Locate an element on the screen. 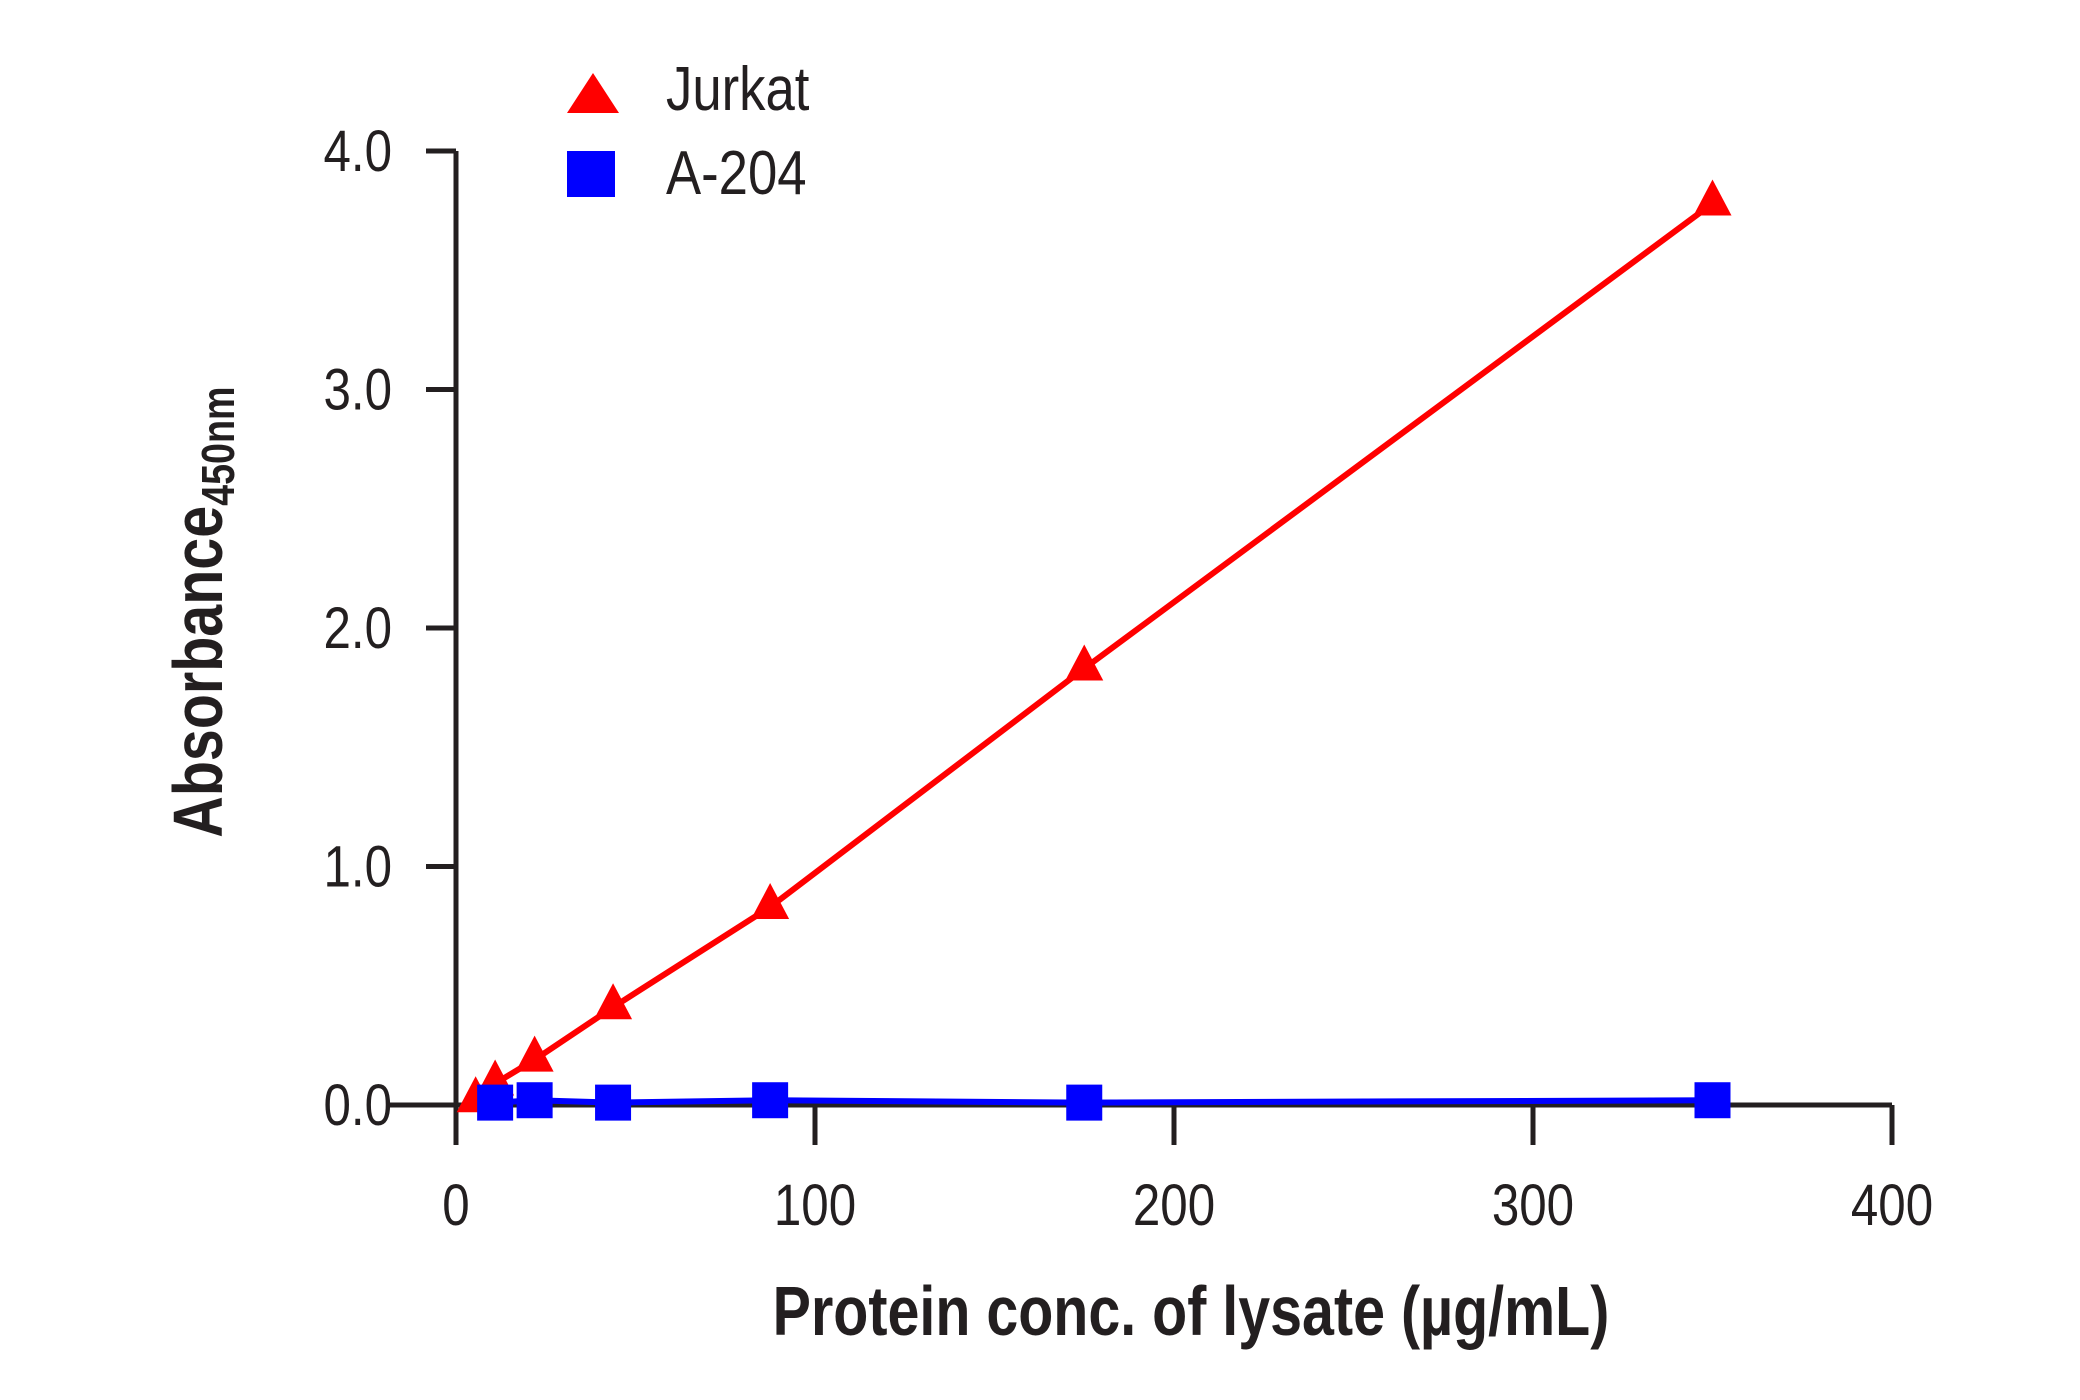 This screenshot has width=2080, height=1400. legend: Jurkat A-204 is located at coordinates (688, 131).